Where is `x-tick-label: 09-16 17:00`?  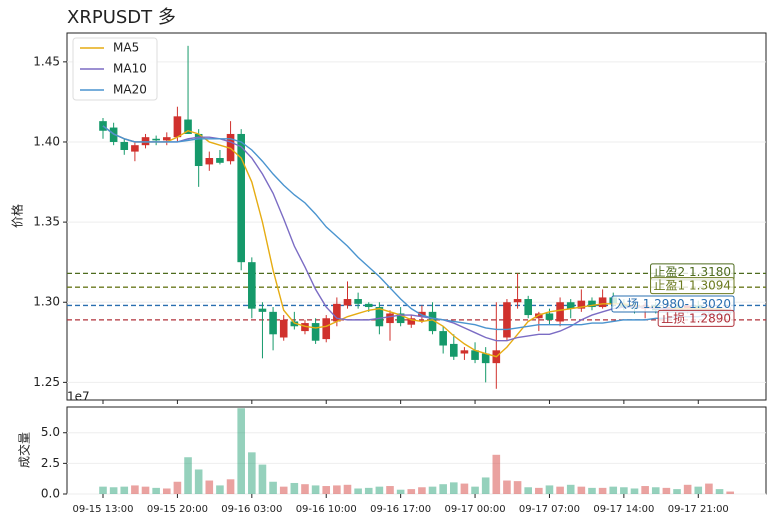 x-tick-label: 09-16 17:00 is located at coordinates (400, 509).